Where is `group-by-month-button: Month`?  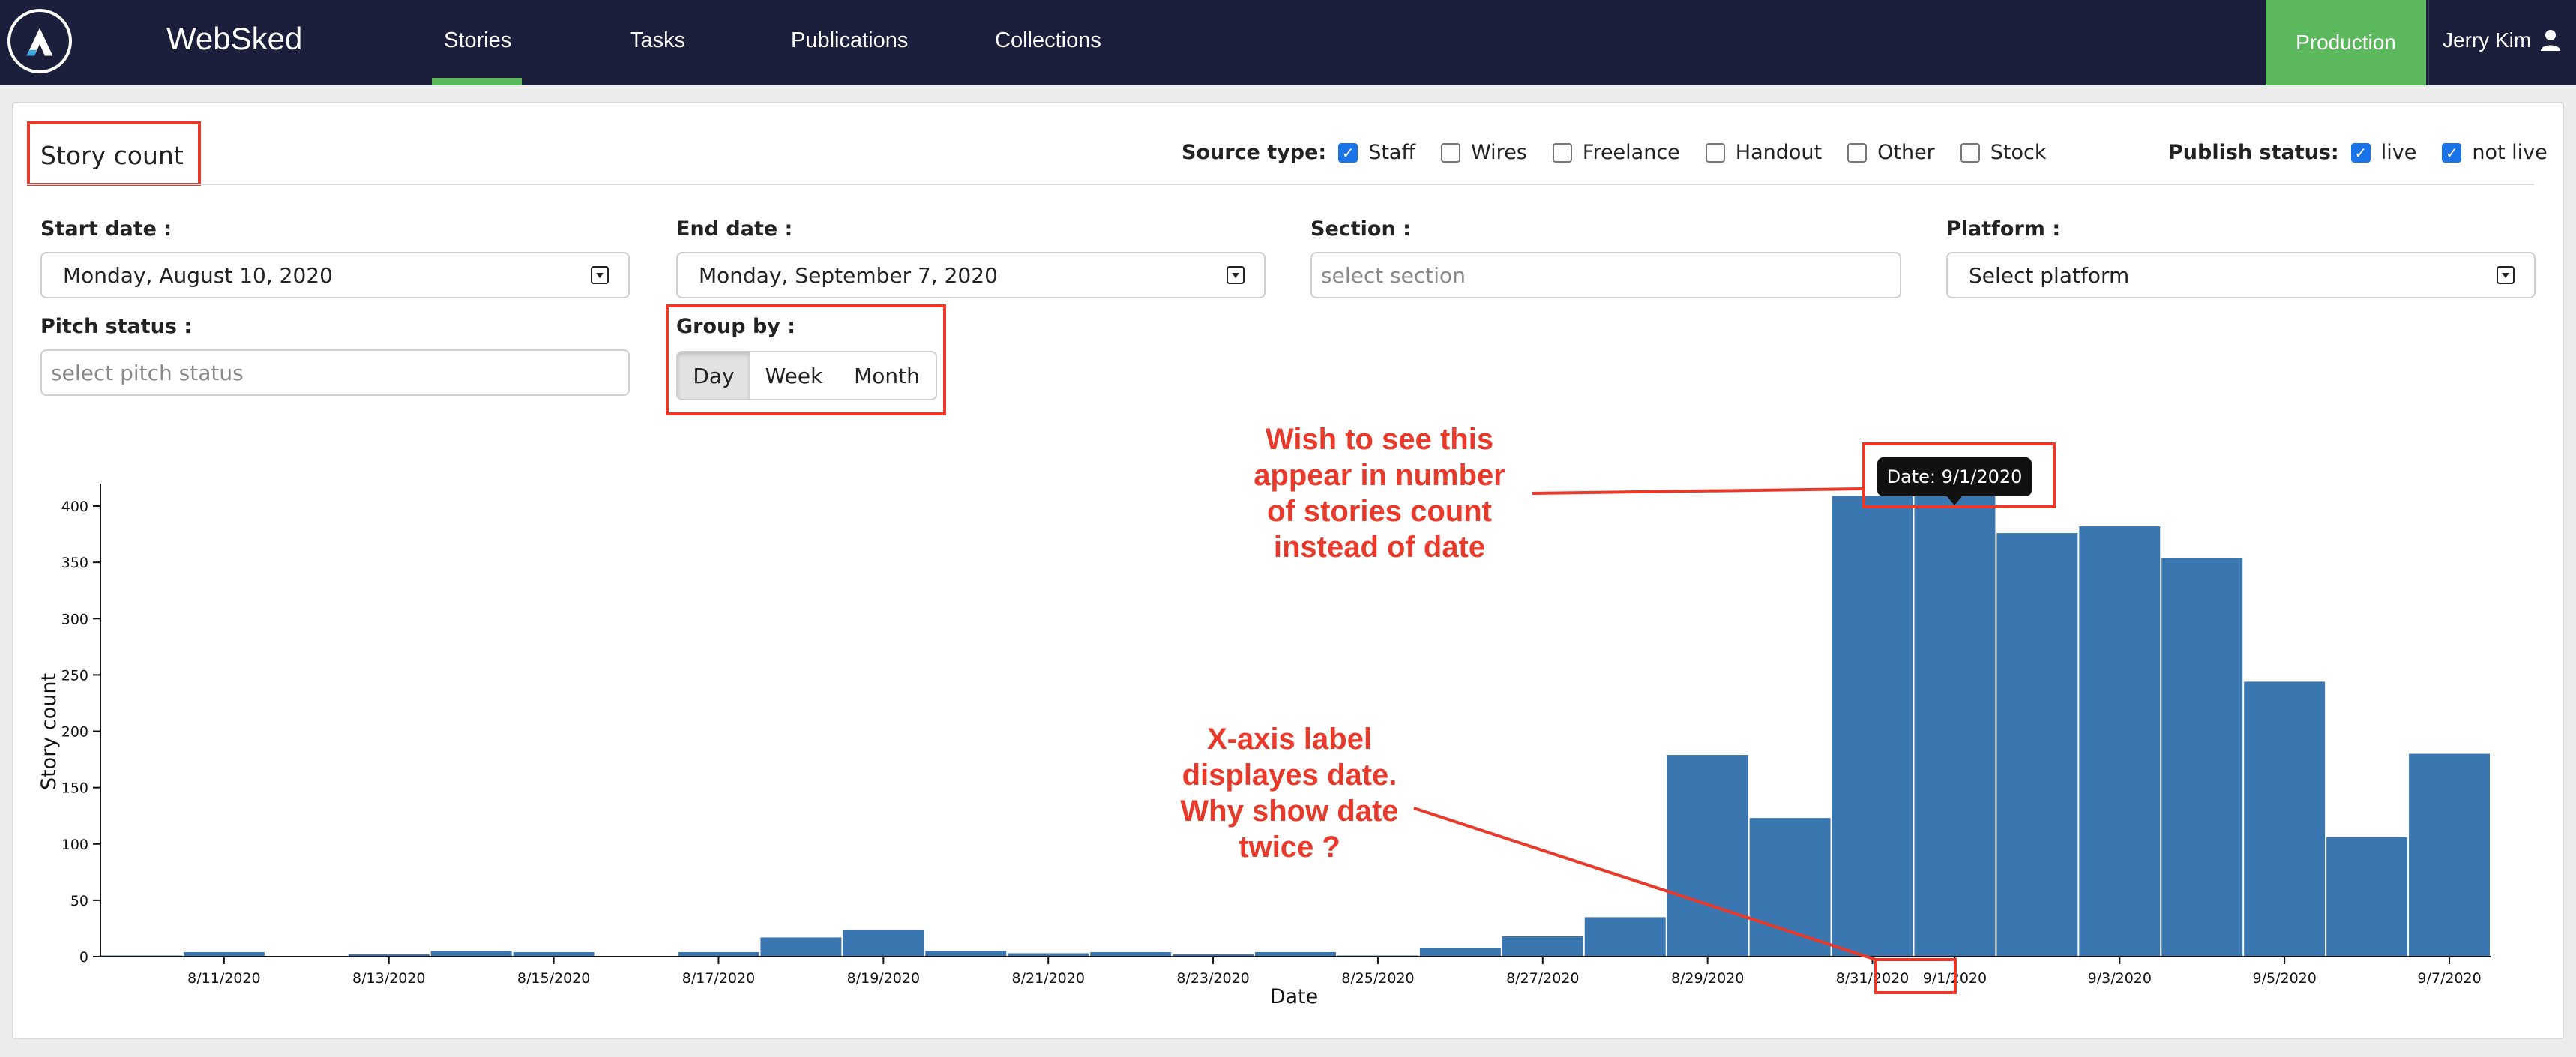 group-by-month-button: Month is located at coordinates (888, 375).